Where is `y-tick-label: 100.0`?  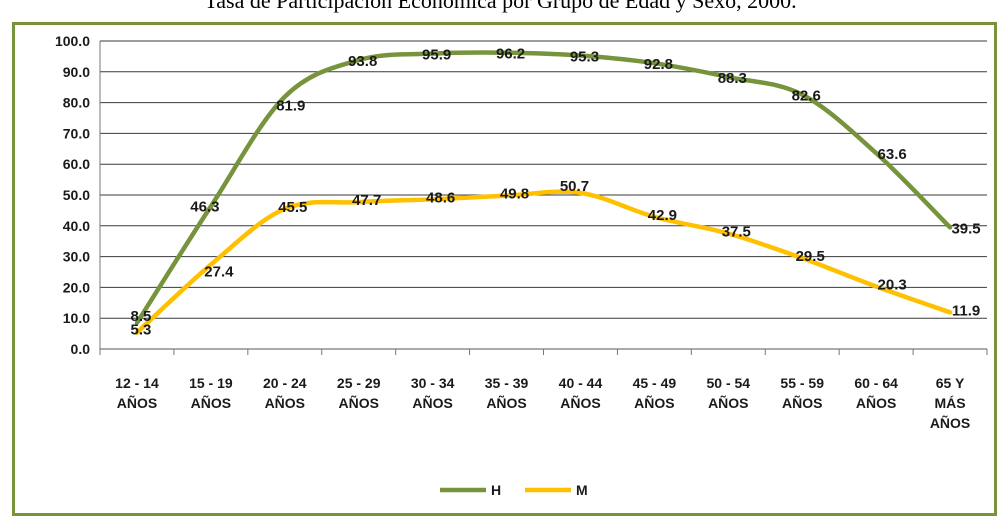
y-tick-label: 100.0 is located at coordinates (72, 41).